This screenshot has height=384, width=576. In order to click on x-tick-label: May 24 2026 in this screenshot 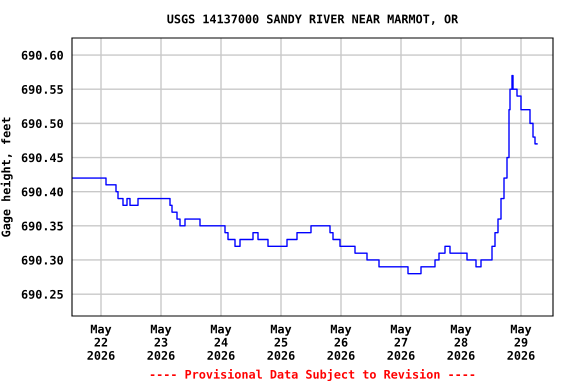, I will do `click(221, 342)`.